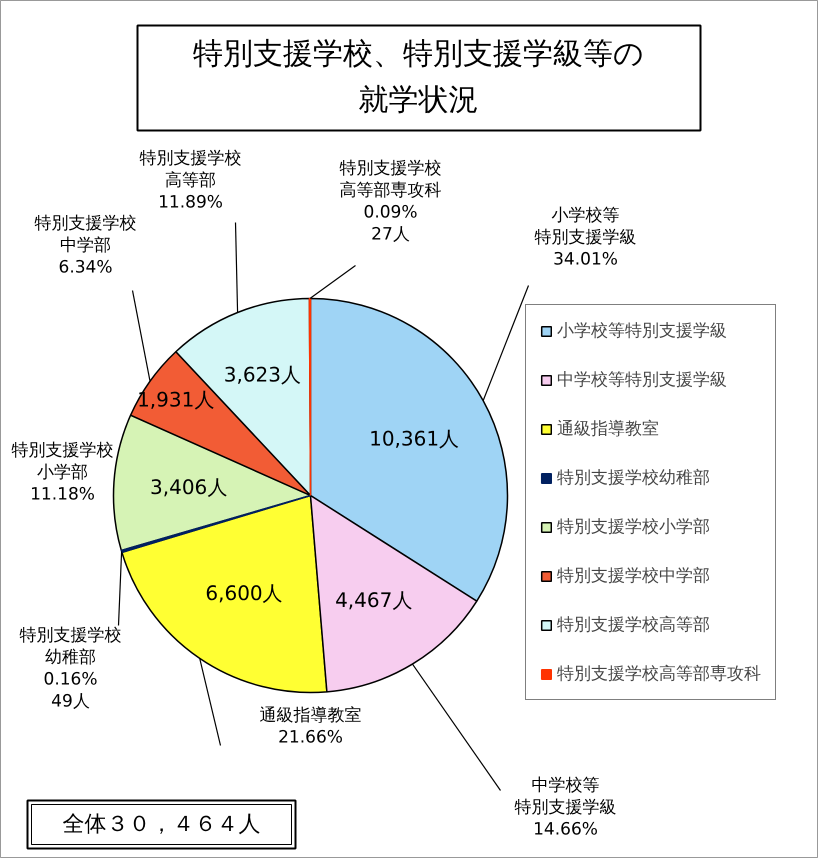 The image size is (818, 858). Describe the element at coordinates (418, 77) in the screenshot. I see `chart-title: 特別支援学校、特別支援学級等の就学状況` at that location.